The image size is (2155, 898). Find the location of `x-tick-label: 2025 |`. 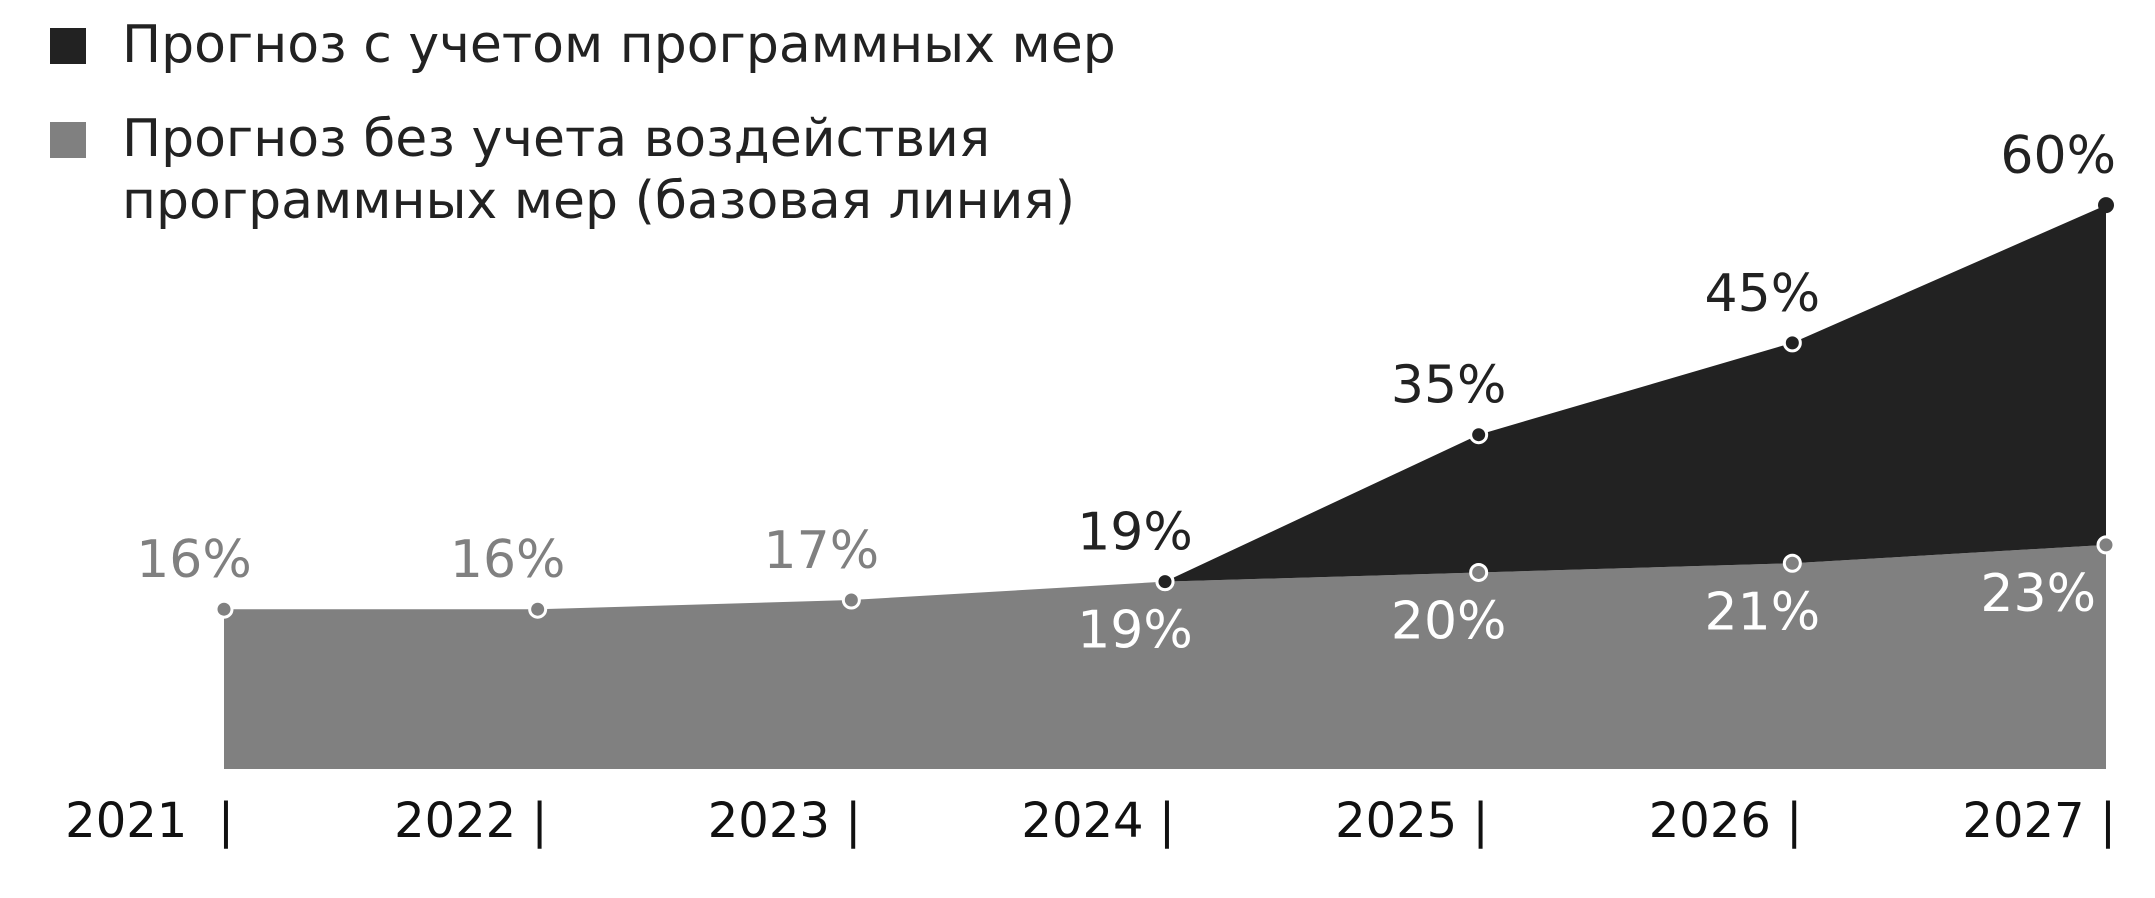

x-tick-label: 2025 | is located at coordinates (1412, 821).